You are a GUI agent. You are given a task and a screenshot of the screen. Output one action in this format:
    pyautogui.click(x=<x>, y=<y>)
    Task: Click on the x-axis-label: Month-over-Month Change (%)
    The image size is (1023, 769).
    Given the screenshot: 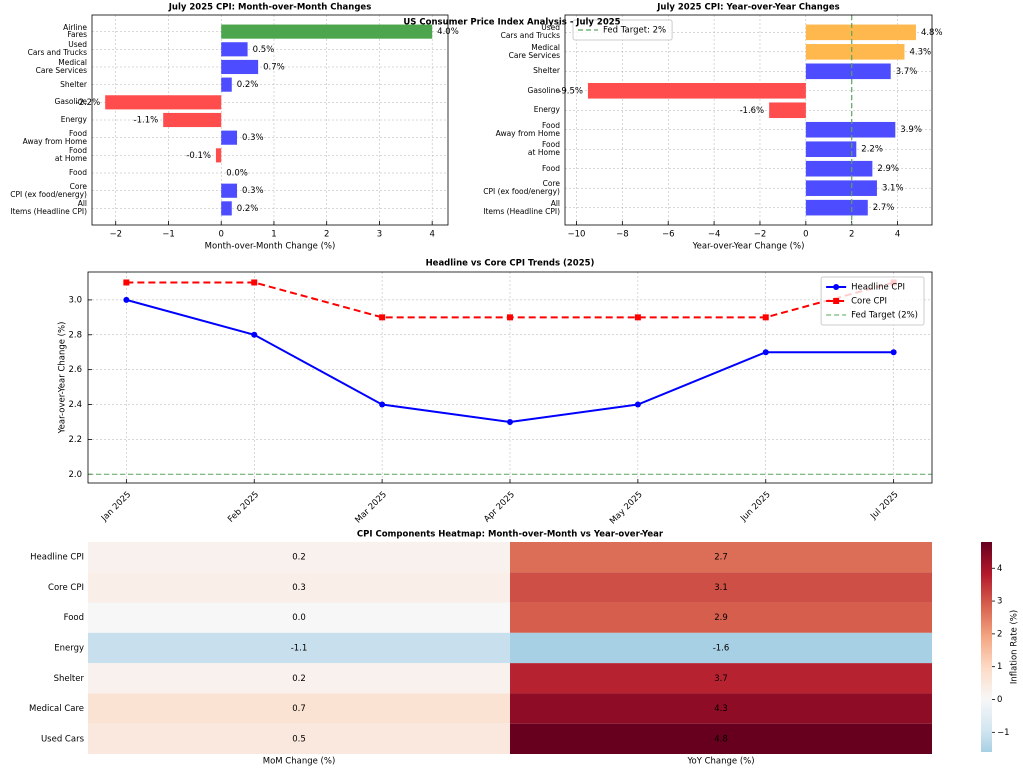 What is the action you would take?
    pyautogui.click(x=270, y=247)
    